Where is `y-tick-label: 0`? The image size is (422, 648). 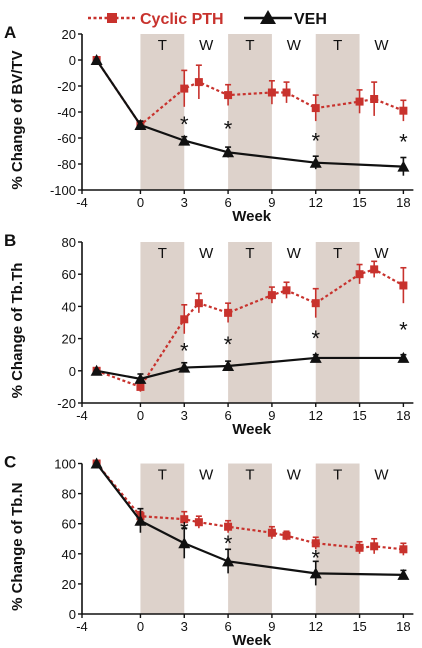
y-tick-label: 0 is located at coordinates (72, 614).